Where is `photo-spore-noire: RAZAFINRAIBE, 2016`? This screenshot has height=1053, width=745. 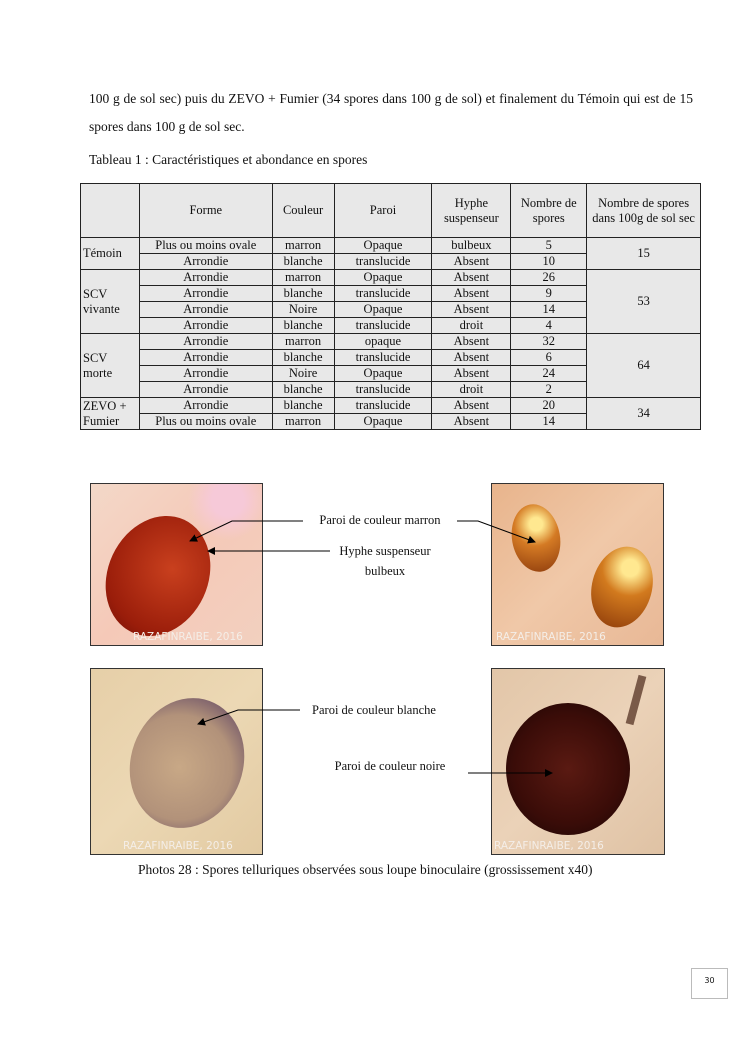 photo-spore-noire: RAZAFINRAIBE, 2016 is located at coordinates (578, 761).